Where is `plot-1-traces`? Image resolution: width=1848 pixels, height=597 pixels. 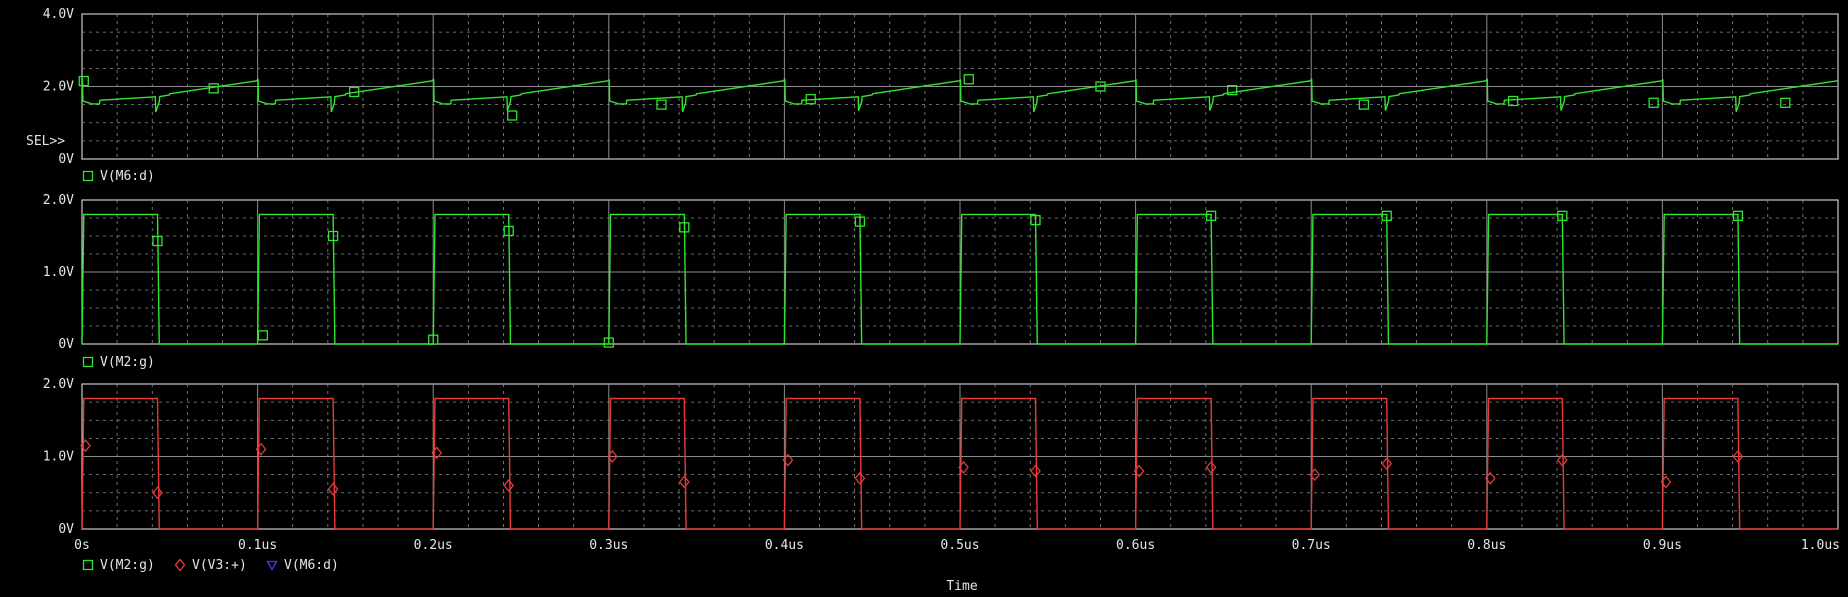
plot-1-traces is located at coordinates (958, 97).